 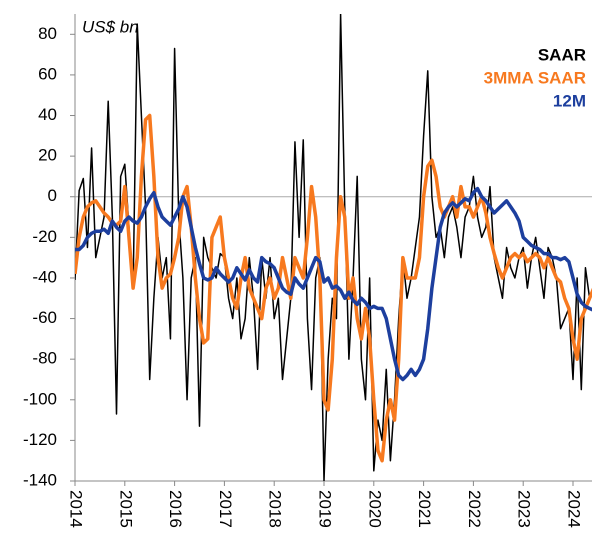 I want to click on legend-label: 3MMA SAAR, so click(x=535, y=77).